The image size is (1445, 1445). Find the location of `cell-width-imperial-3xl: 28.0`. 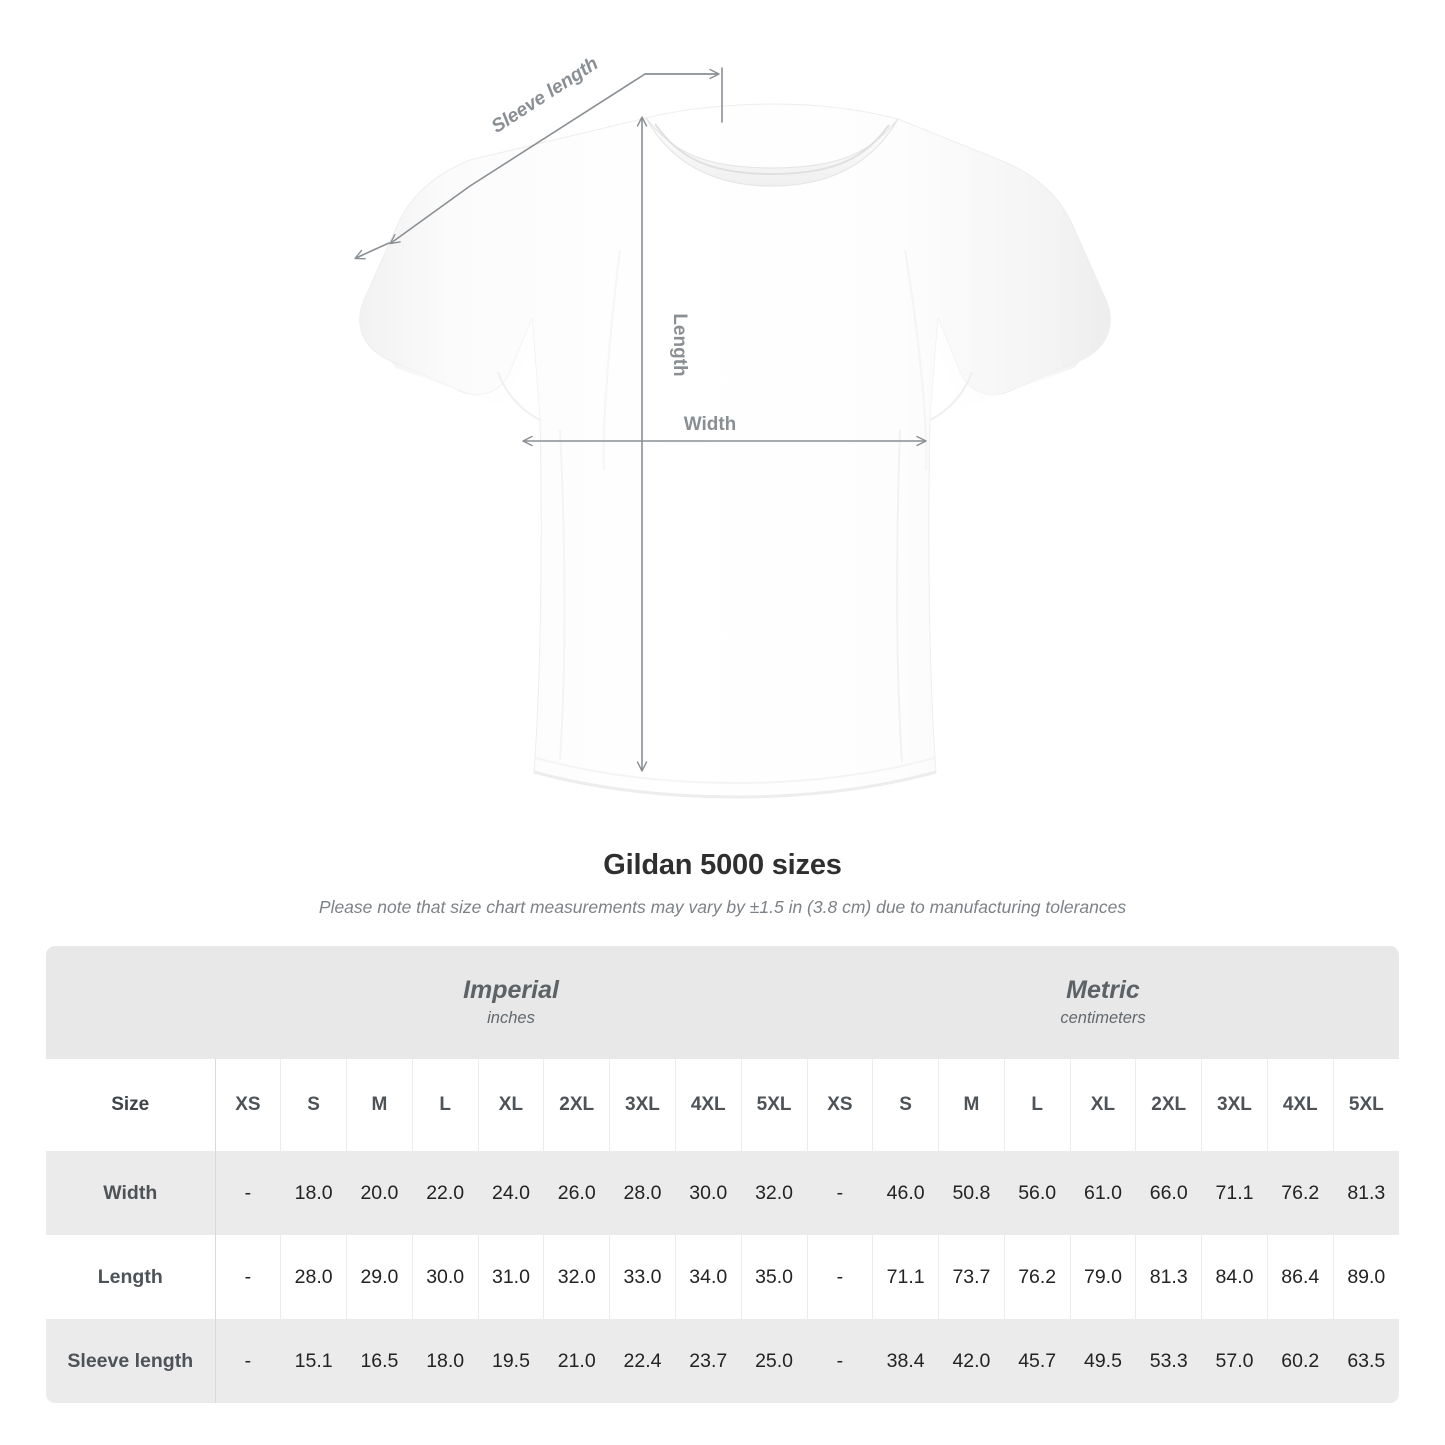

cell-width-imperial-3xl: 28.0 is located at coordinates (642, 1193).